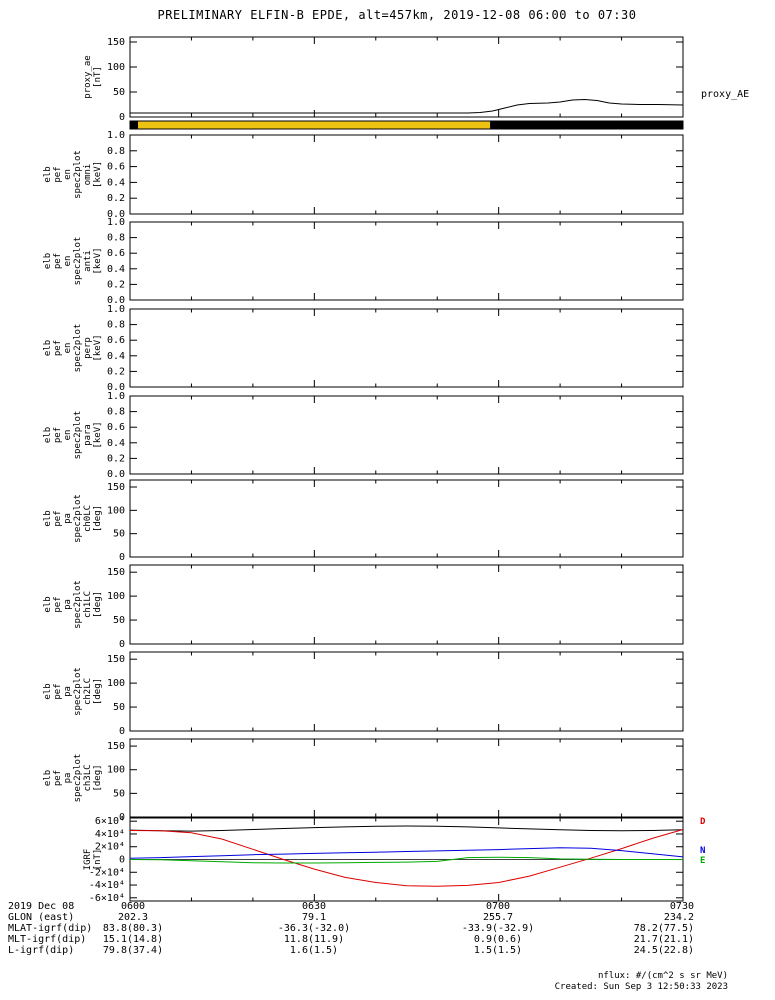 The height and width of the screenshot is (1000, 775). Describe the element at coordinates (314, 928) in the screenshot. I see `footer-value: -36.3(-32.0)` at that location.